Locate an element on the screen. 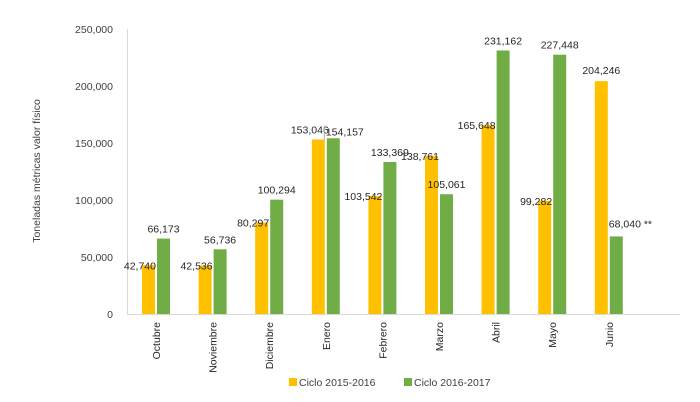 The image size is (700, 402). data-label: 56,736 is located at coordinates (220, 240).